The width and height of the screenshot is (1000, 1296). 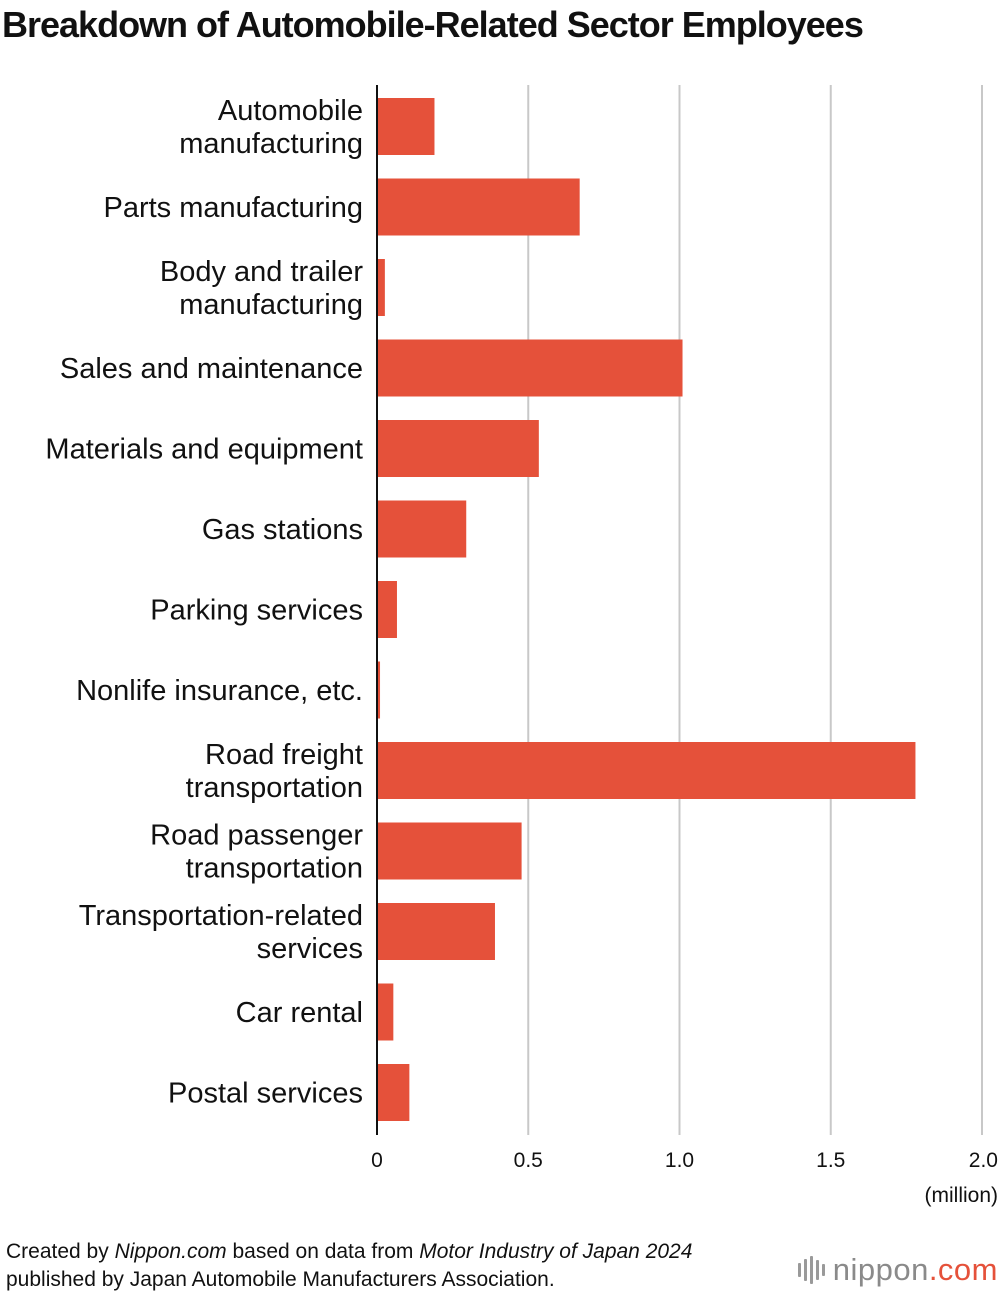 I want to click on category-label-line: Road freight, so click(x=284, y=755).